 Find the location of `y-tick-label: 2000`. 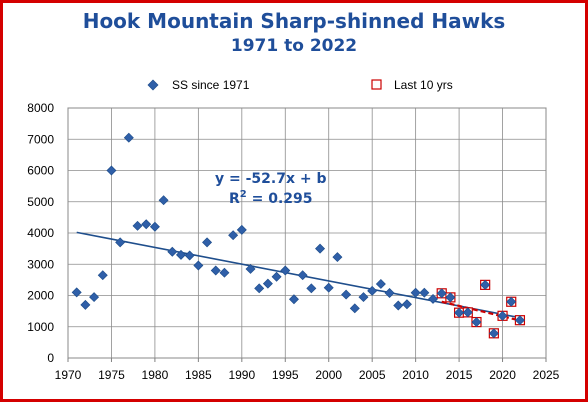

y-tick-label: 2000 is located at coordinates (40, 296).